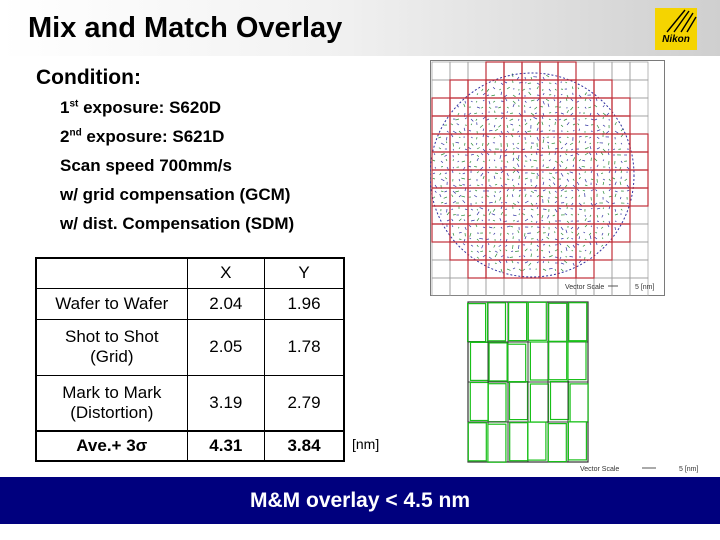  Describe the element at coordinates (190, 446) in the screenshot. I see `table-row-average: Ave.+ 3σ 4.31 3.84` at that location.